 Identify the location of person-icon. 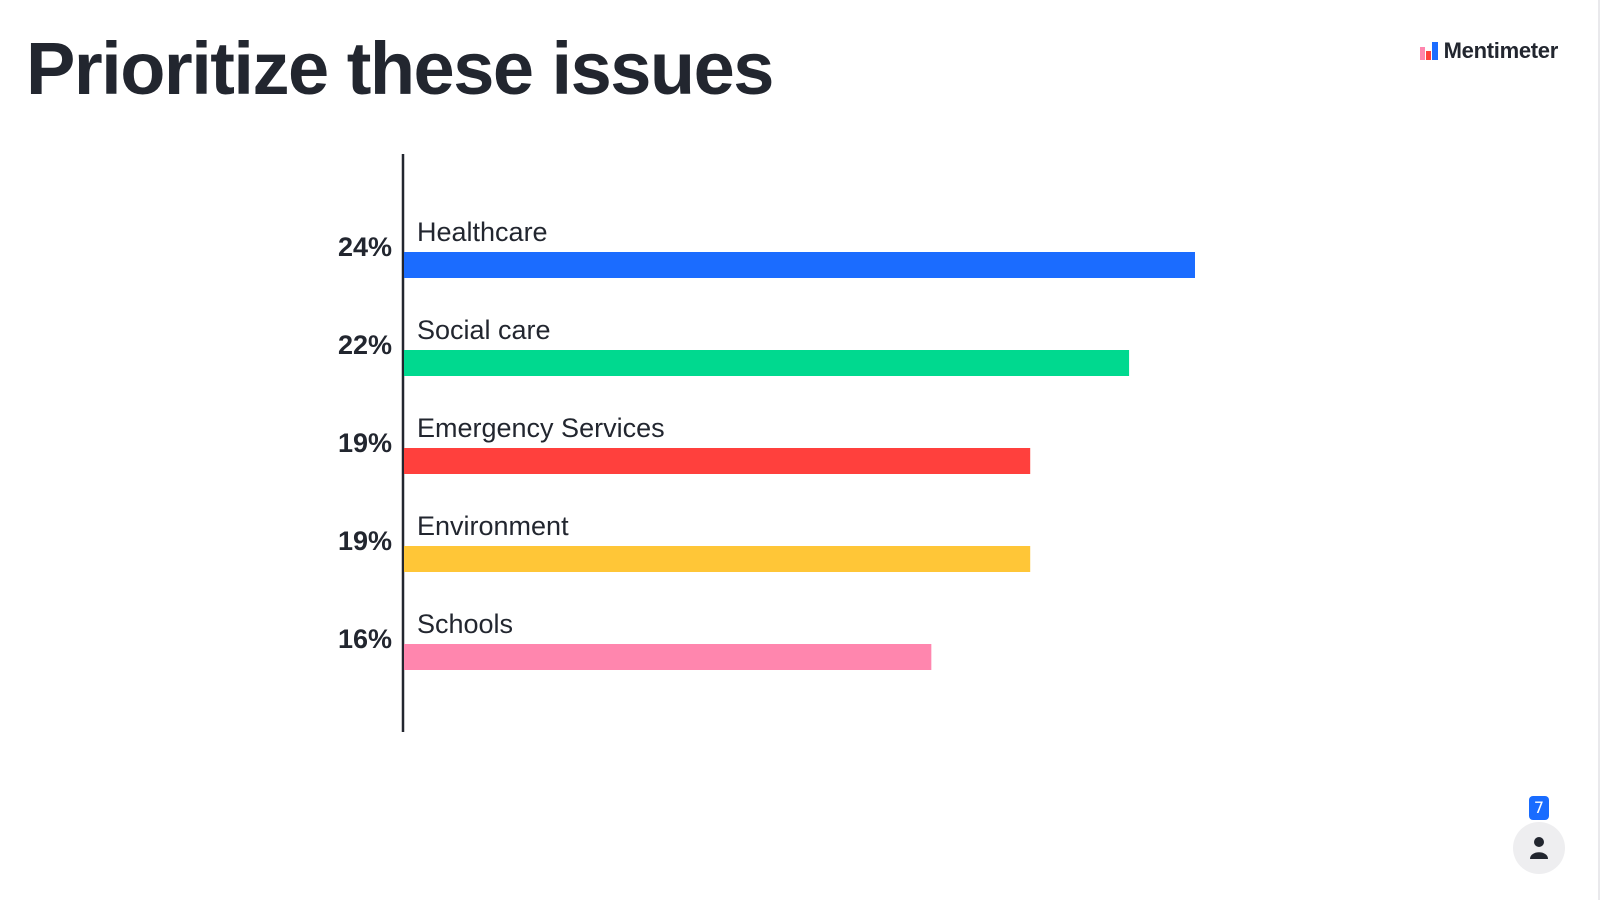
(1539, 848).